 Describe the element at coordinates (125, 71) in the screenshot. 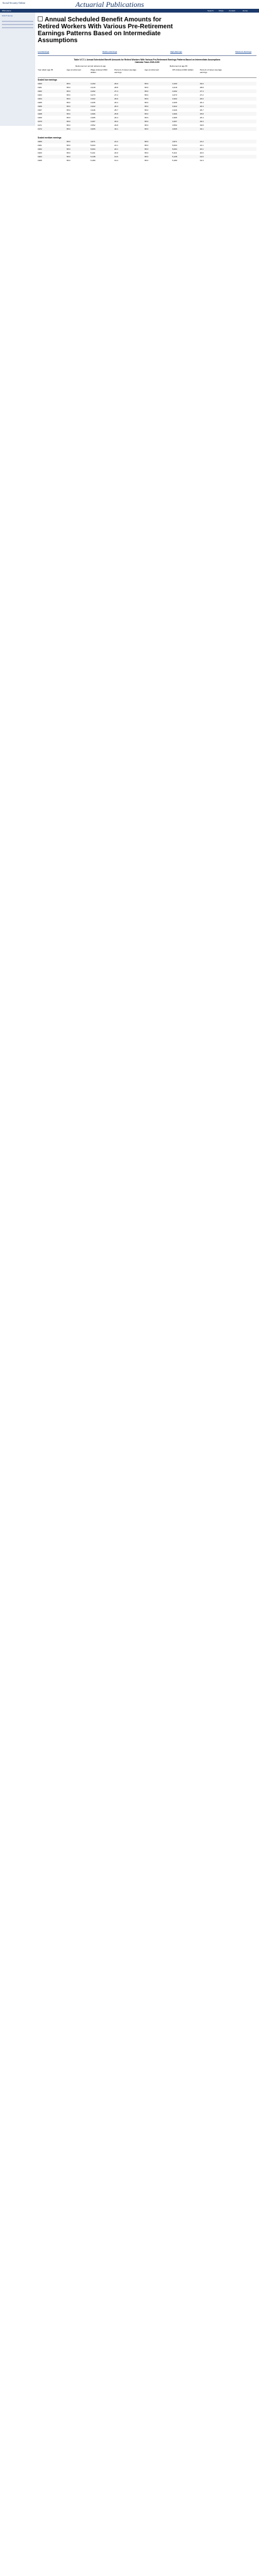

I see `col-header-pct: Percent of career-average earnings` at that location.